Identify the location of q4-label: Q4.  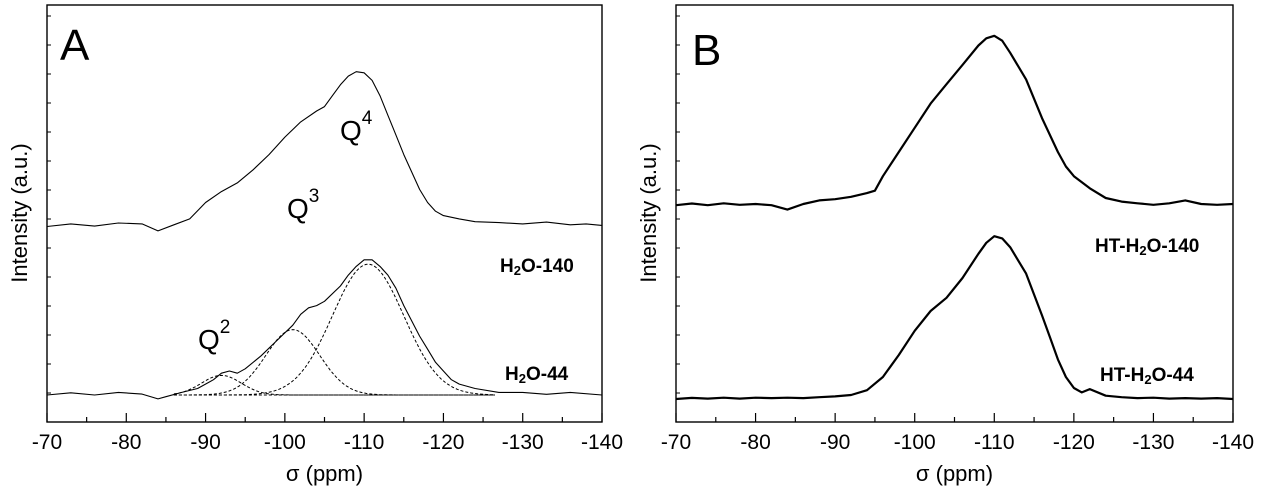
(356, 127).